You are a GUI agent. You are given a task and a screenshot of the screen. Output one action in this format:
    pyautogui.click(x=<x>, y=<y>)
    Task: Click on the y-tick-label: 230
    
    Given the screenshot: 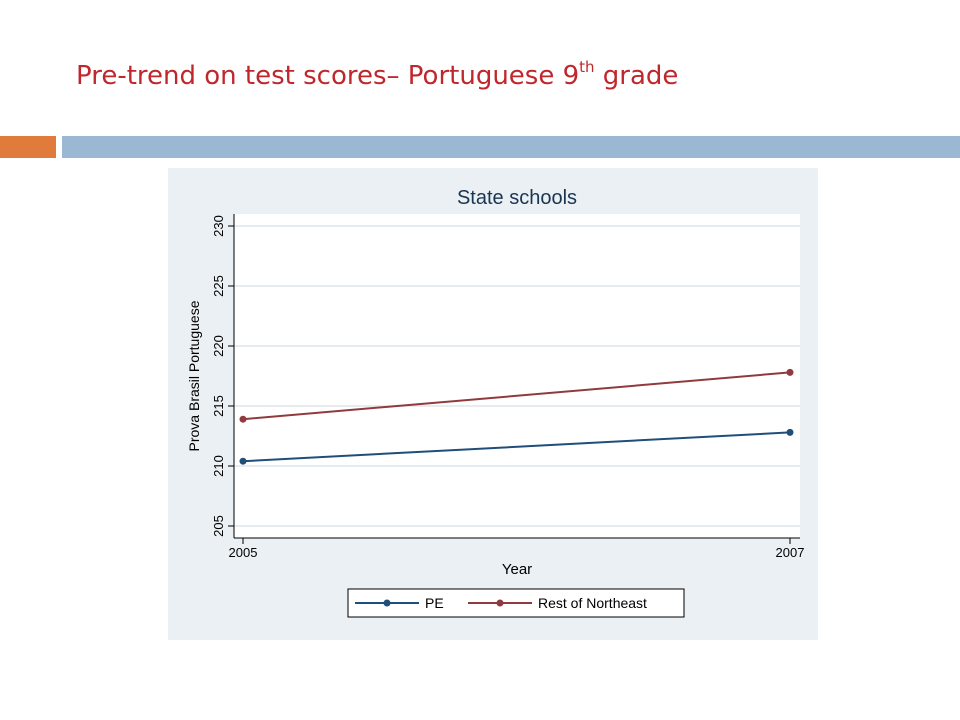 What is the action you would take?
    pyautogui.click(x=218, y=226)
    